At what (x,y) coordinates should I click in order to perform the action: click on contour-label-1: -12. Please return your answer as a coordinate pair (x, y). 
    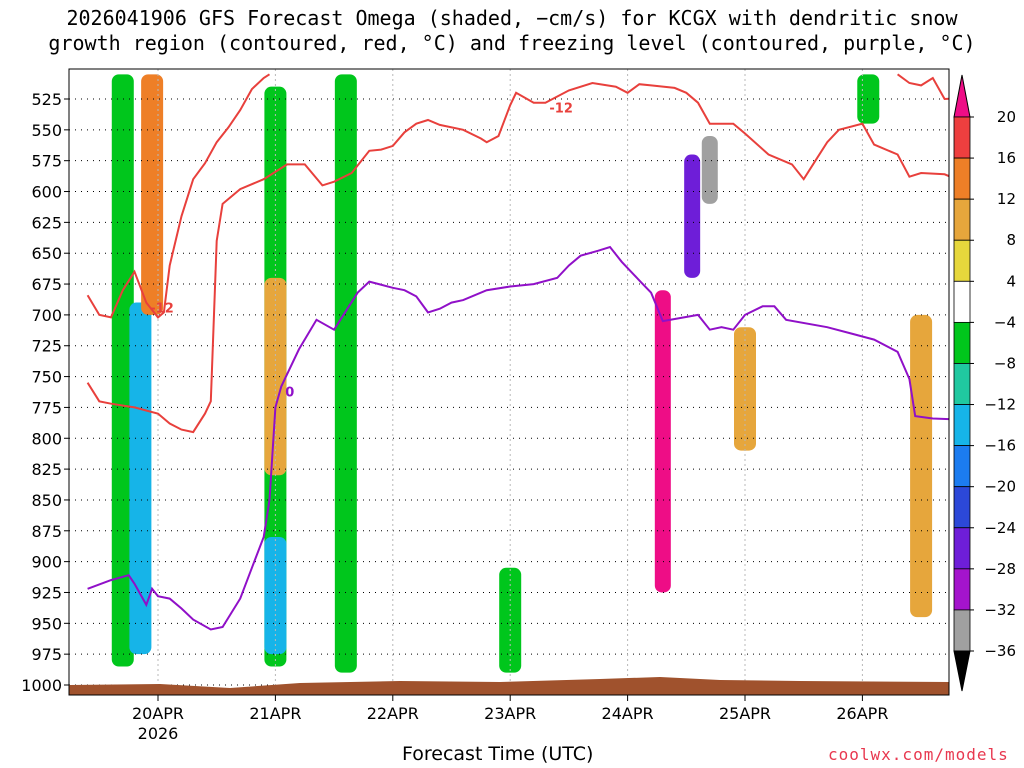
    Looking at the image, I should click on (162, 309).